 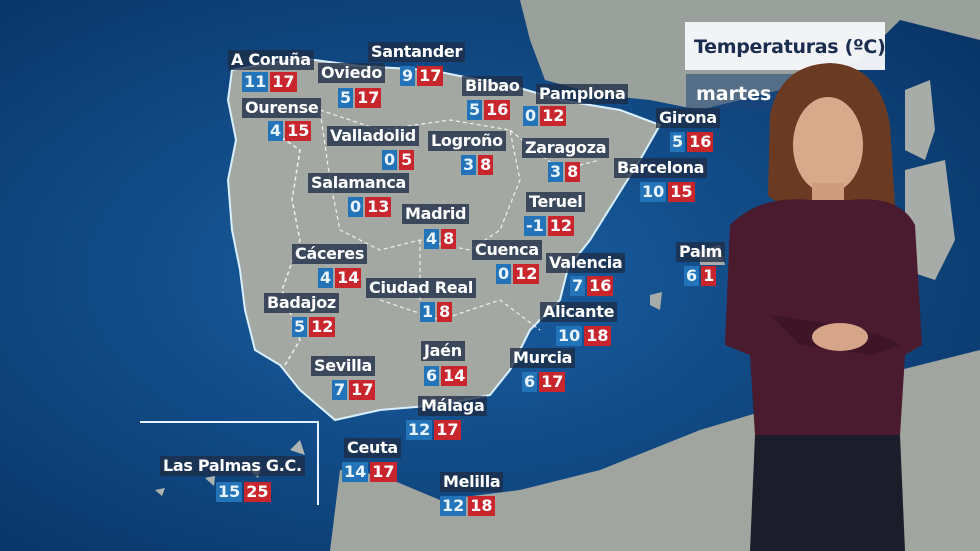 I want to click on city-name: Logroño, so click(x=467, y=141).